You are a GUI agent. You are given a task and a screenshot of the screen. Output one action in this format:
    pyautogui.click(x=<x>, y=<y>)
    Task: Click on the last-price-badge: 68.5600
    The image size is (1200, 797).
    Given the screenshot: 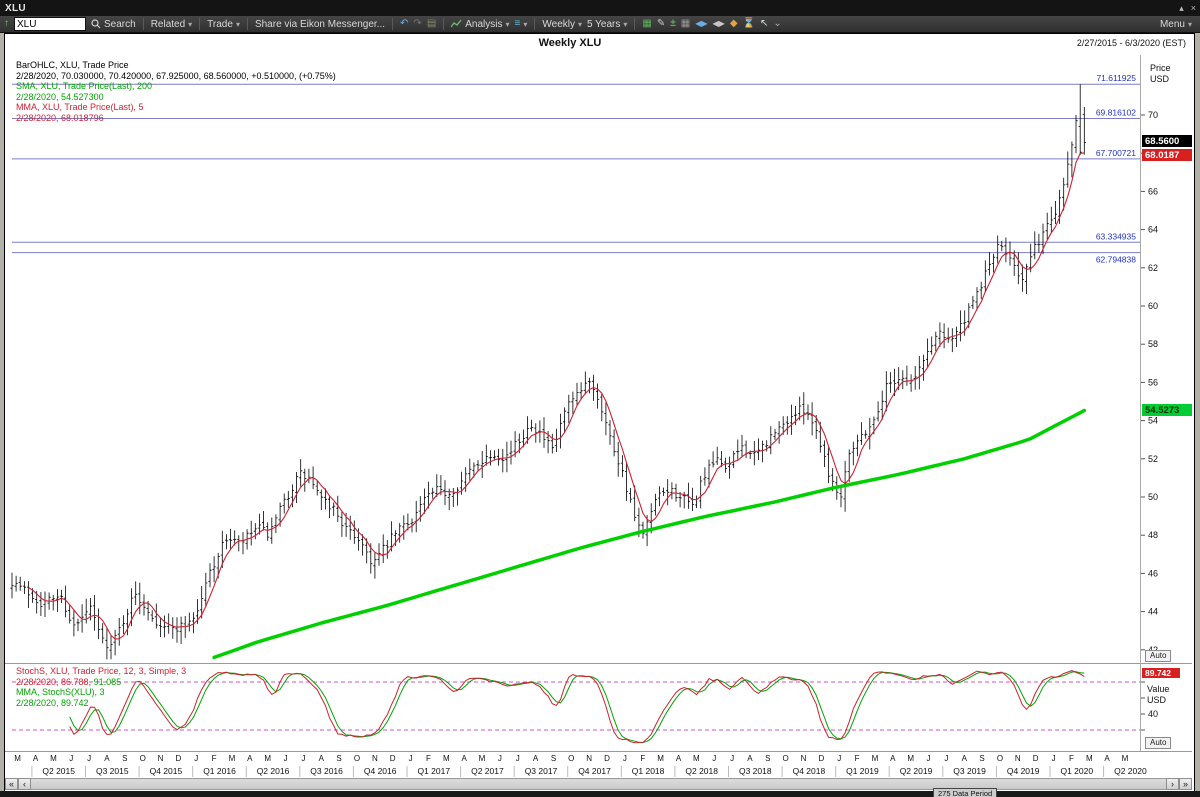 What is the action you would take?
    pyautogui.click(x=1167, y=141)
    